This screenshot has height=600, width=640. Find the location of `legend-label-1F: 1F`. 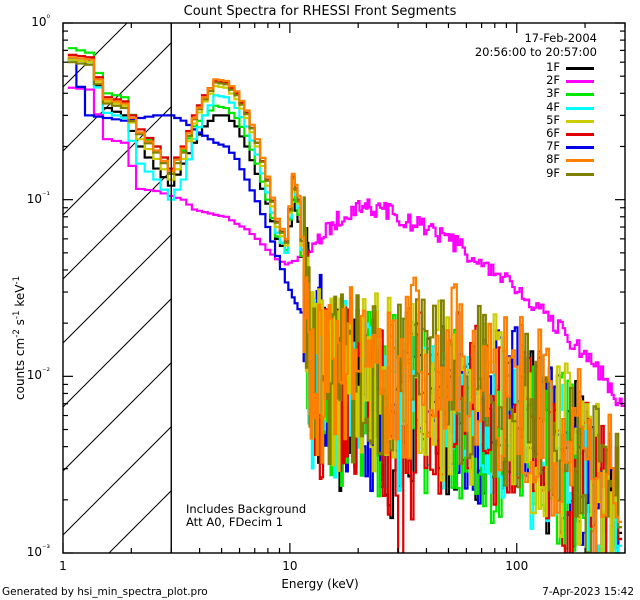

legend-label-1F: 1F is located at coordinates (553, 67).